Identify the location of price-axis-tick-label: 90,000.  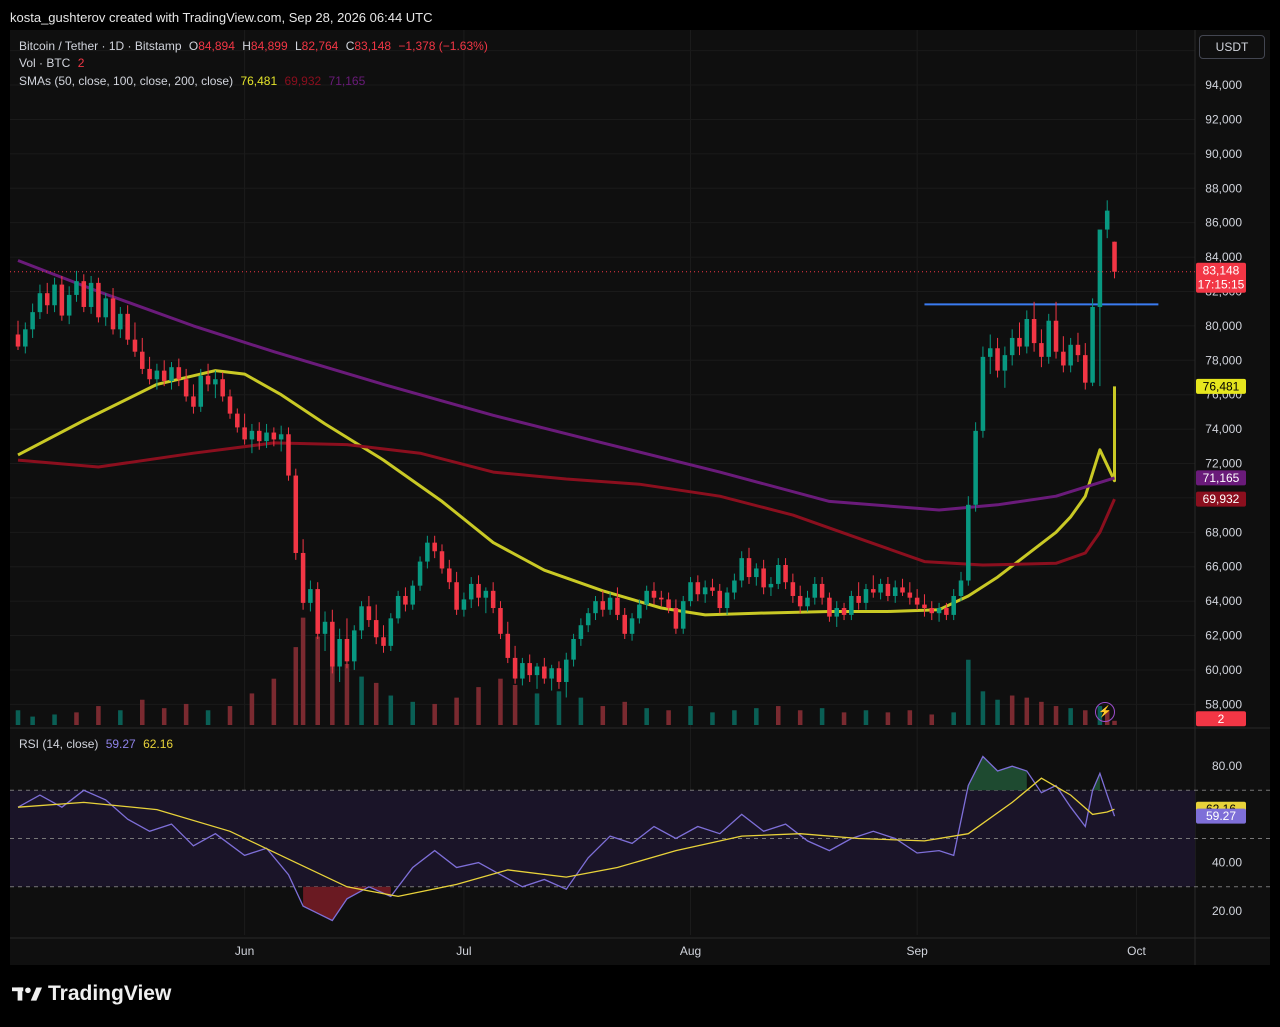
(1223, 154).